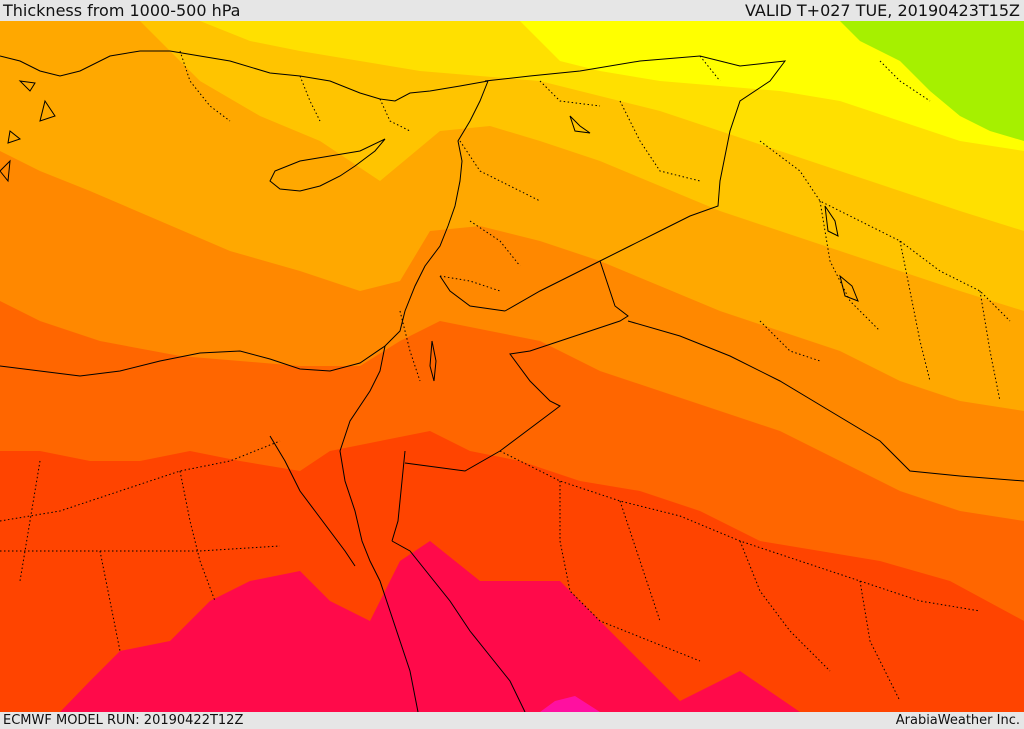 The height and width of the screenshot is (729, 1024). I want to click on map-title: Thickness from 1000-500 hPa, so click(122, 10).